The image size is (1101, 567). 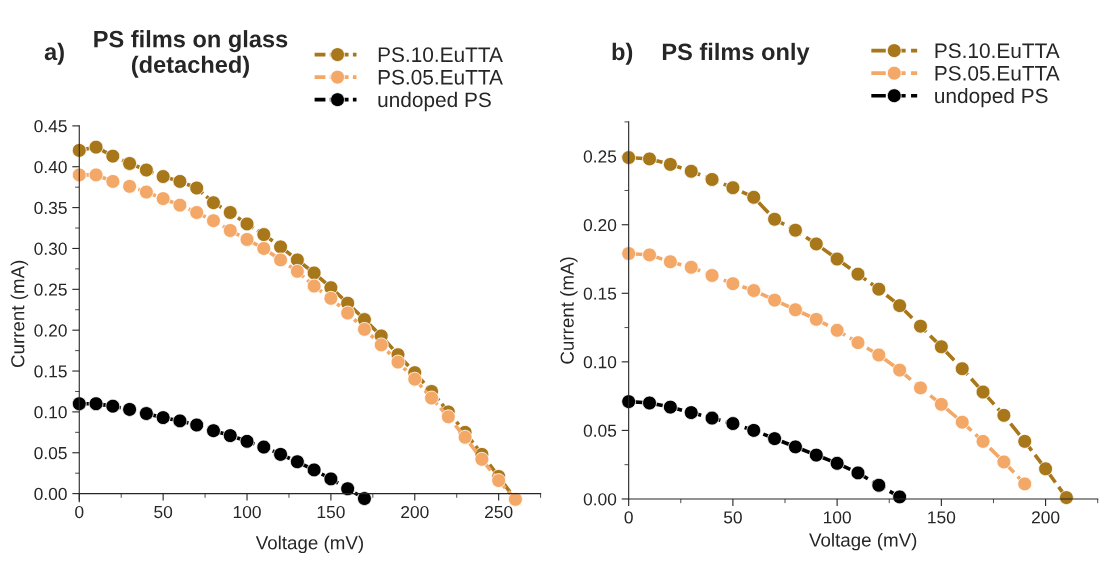 I want to click on chart-title: PS films only, so click(x=736, y=53).